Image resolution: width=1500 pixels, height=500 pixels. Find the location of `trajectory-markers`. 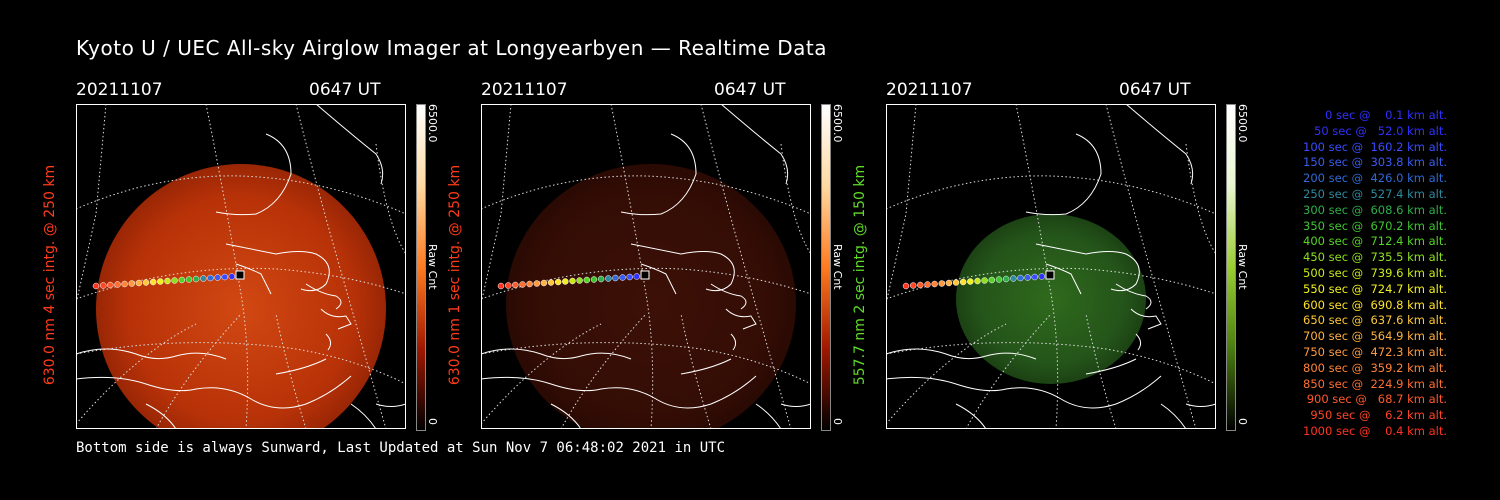

trajectory-markers is located at coordinates (573, 280).